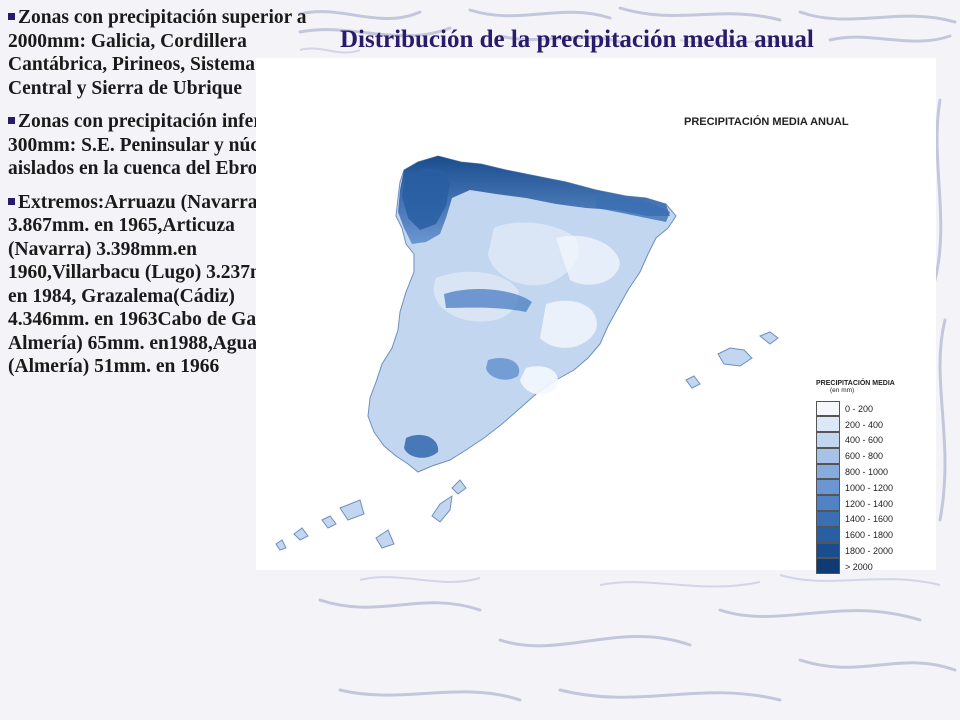 This screenshot has width=960, height=720. What do you see at coordinates (867, 472) in the screenshot?
I see `legend-label: 800 - 1000` at bounding box center [867, 472].